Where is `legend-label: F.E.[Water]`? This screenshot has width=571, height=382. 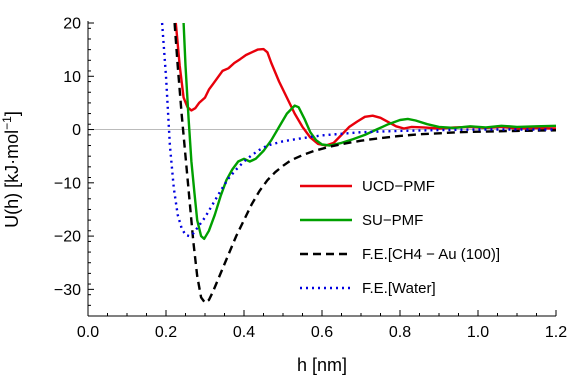
legend-label: F.E.[Water] is located at coordinates (399, 288).